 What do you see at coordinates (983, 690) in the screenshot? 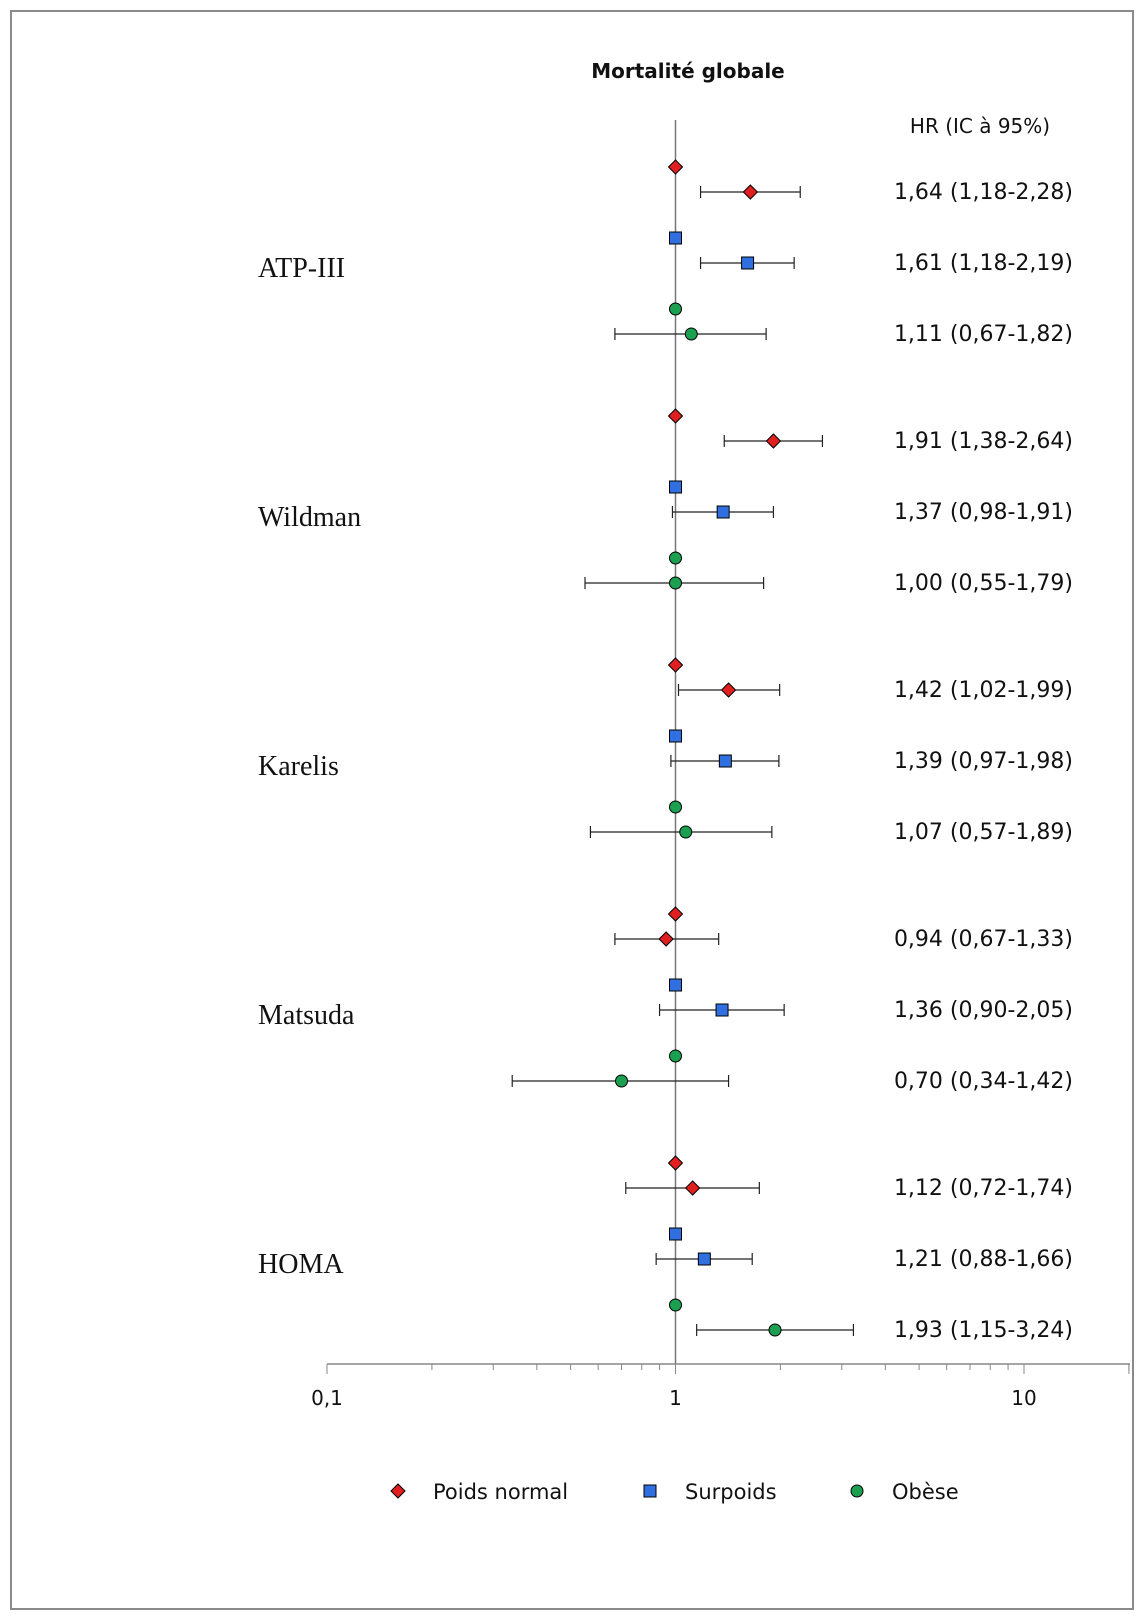
I see `hr-value-label: 1,42 (1,02-1,99)` at bounding box center [983, 690].